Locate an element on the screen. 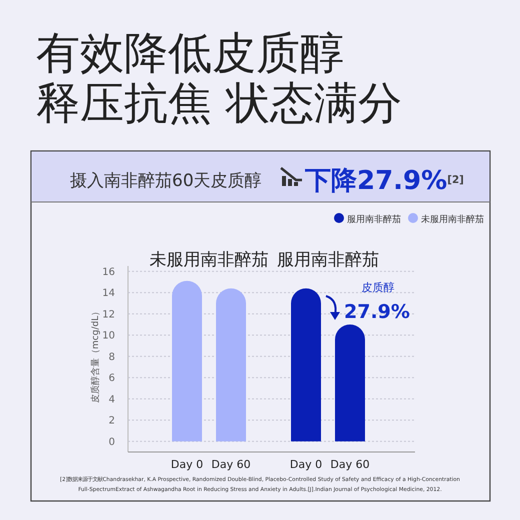 The width and height of the screenshot is (520, 520). y-tick-label: 10 is located at coordinates (108, 336).